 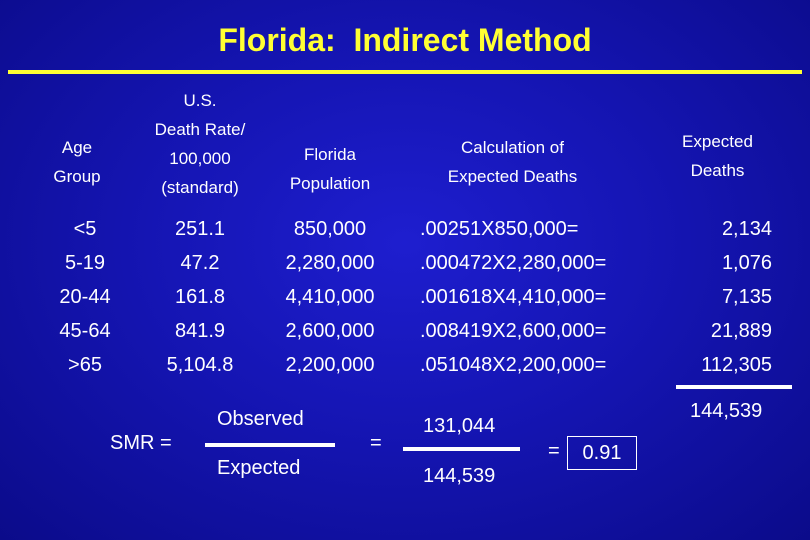 I want to click on table-cell-rate: 161.8, so click(x=200, y=297).